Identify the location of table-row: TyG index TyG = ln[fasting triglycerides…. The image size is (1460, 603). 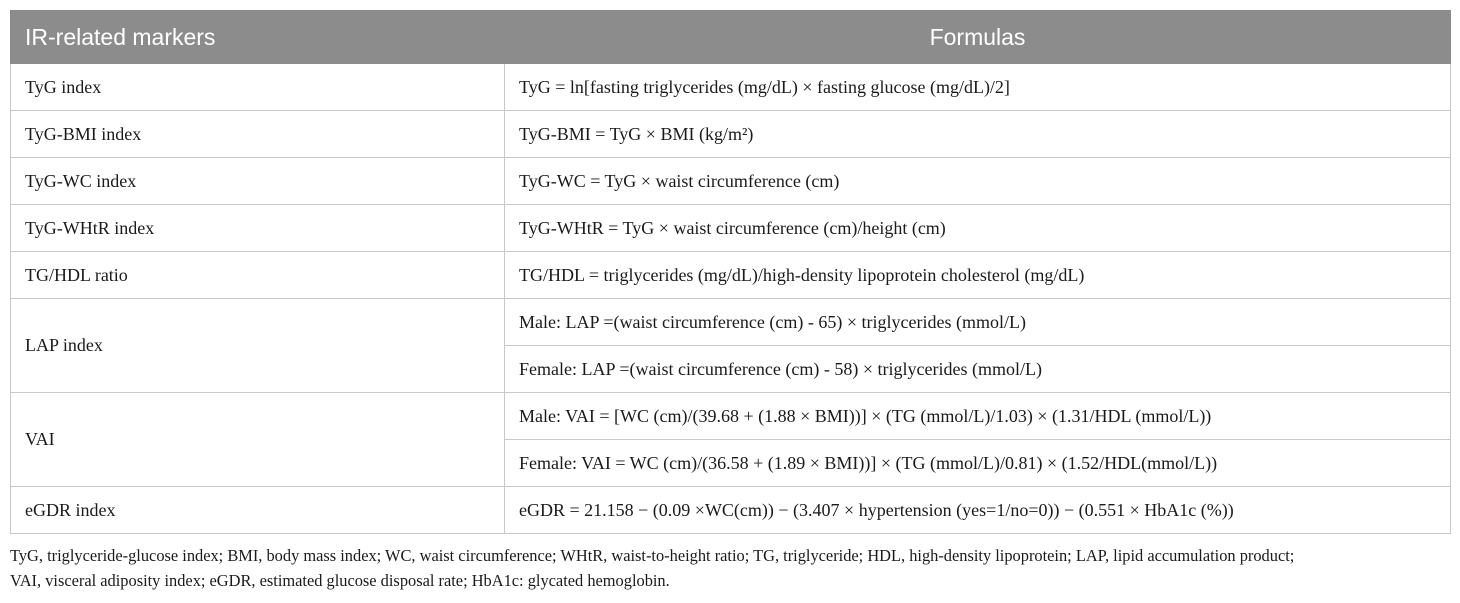
(730, 87).